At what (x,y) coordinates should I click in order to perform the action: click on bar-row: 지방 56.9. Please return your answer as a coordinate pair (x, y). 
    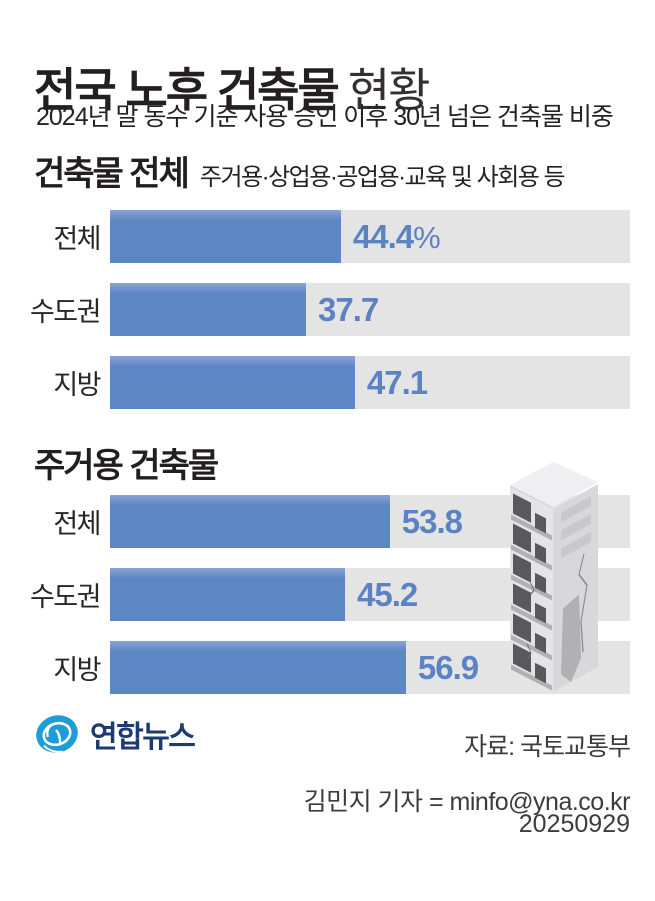
    Looking at the image, I should click on (315, 667).